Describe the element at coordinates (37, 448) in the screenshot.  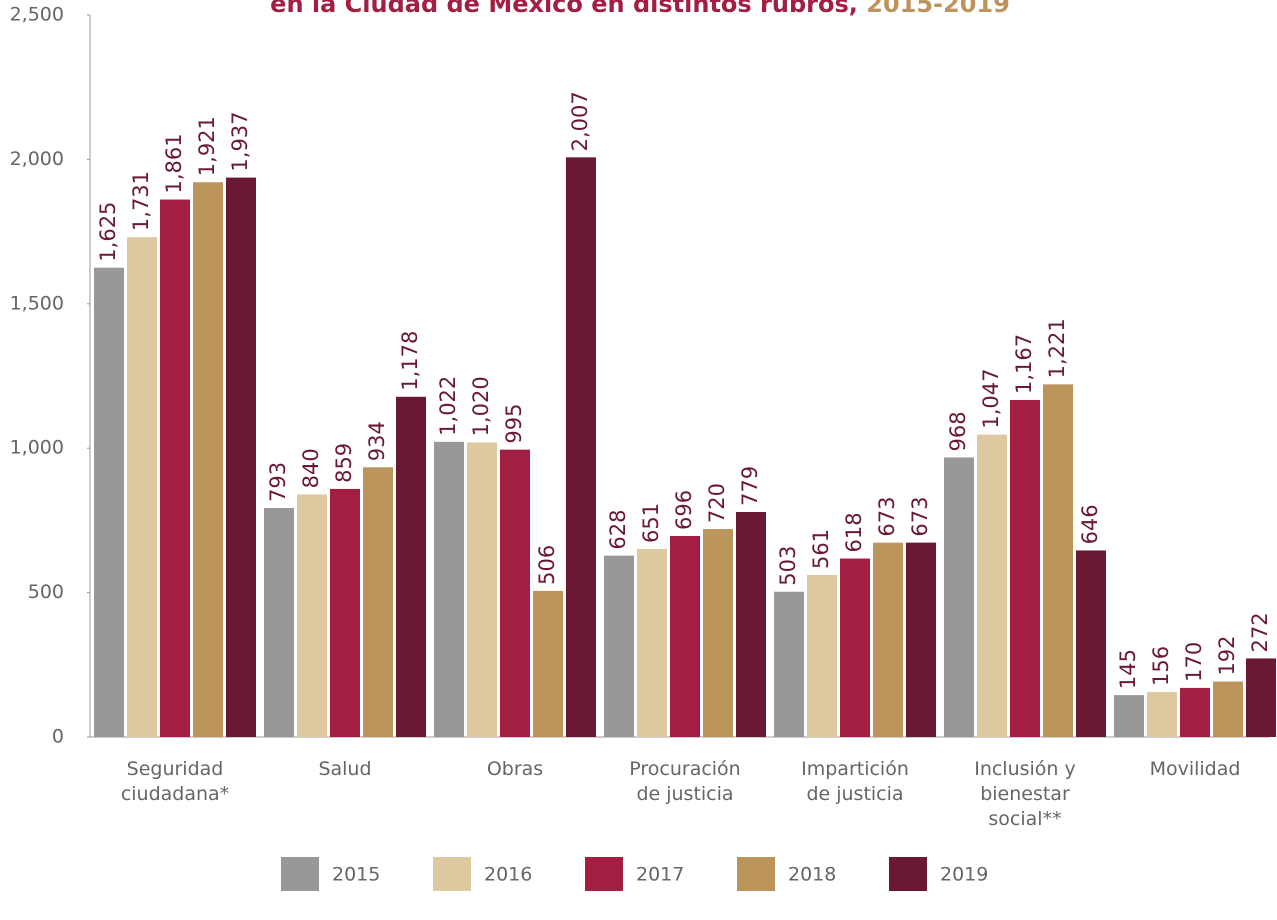
I see `y-tick-label: 1,000` at that location.